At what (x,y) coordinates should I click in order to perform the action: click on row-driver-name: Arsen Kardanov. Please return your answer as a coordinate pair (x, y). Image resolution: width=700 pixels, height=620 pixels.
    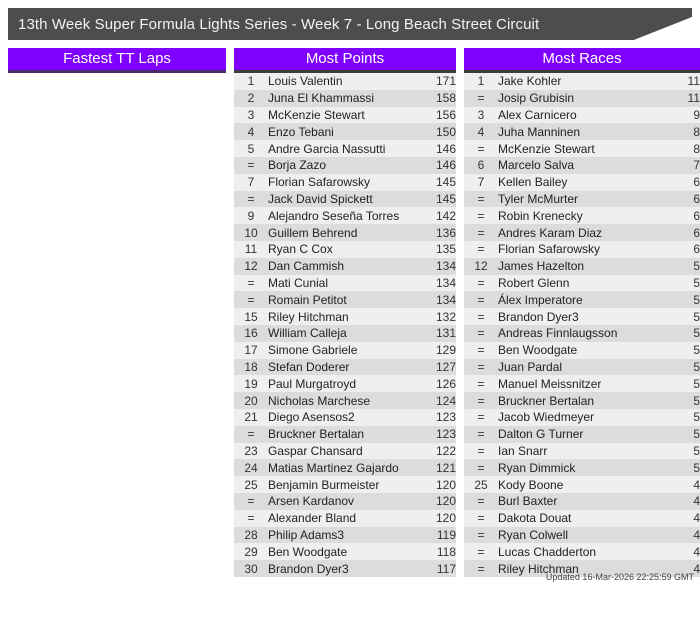
    Looking at the image, I should click on (311, 501).